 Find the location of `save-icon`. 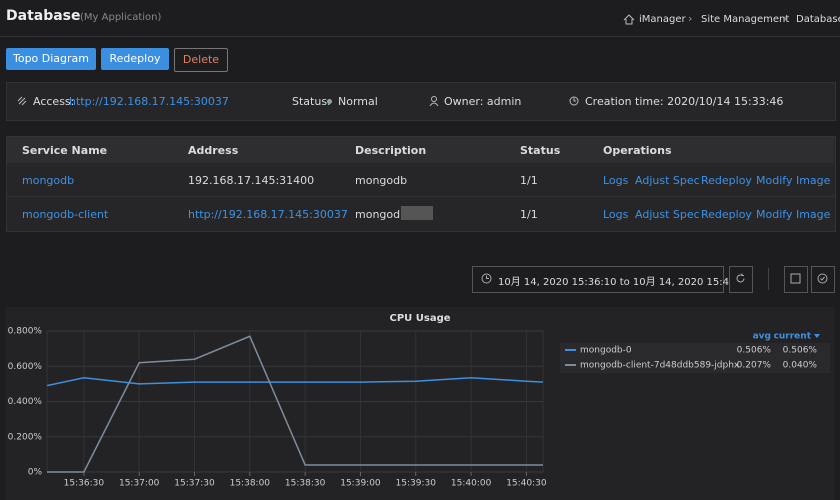

save-icon is located at coordinates (795, 278).